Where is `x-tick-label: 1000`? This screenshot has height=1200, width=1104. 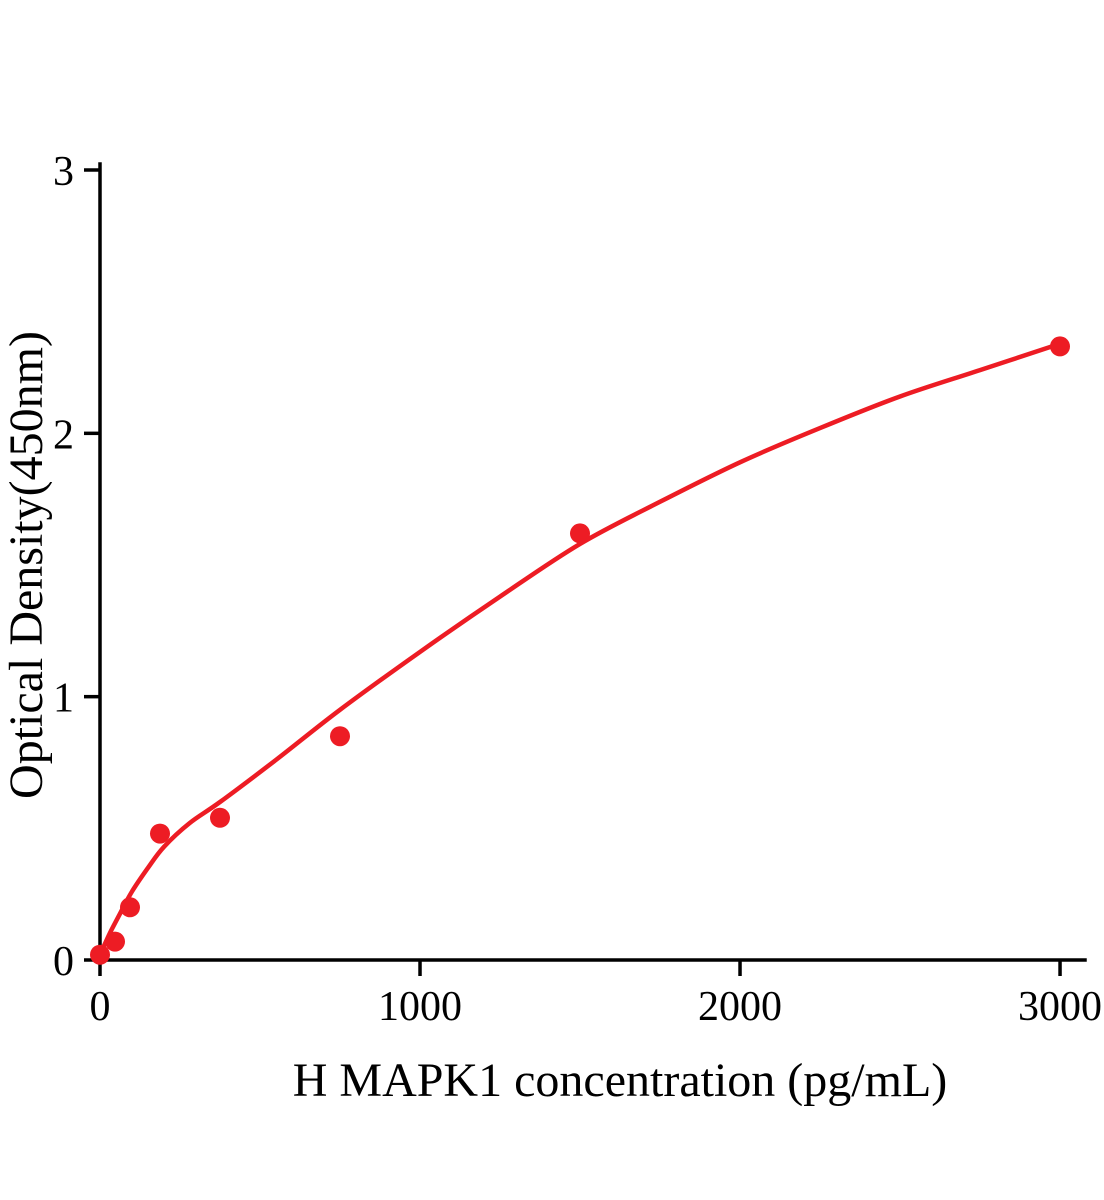
x-tick-label: 1000 is located at coordinates (420, 1007).